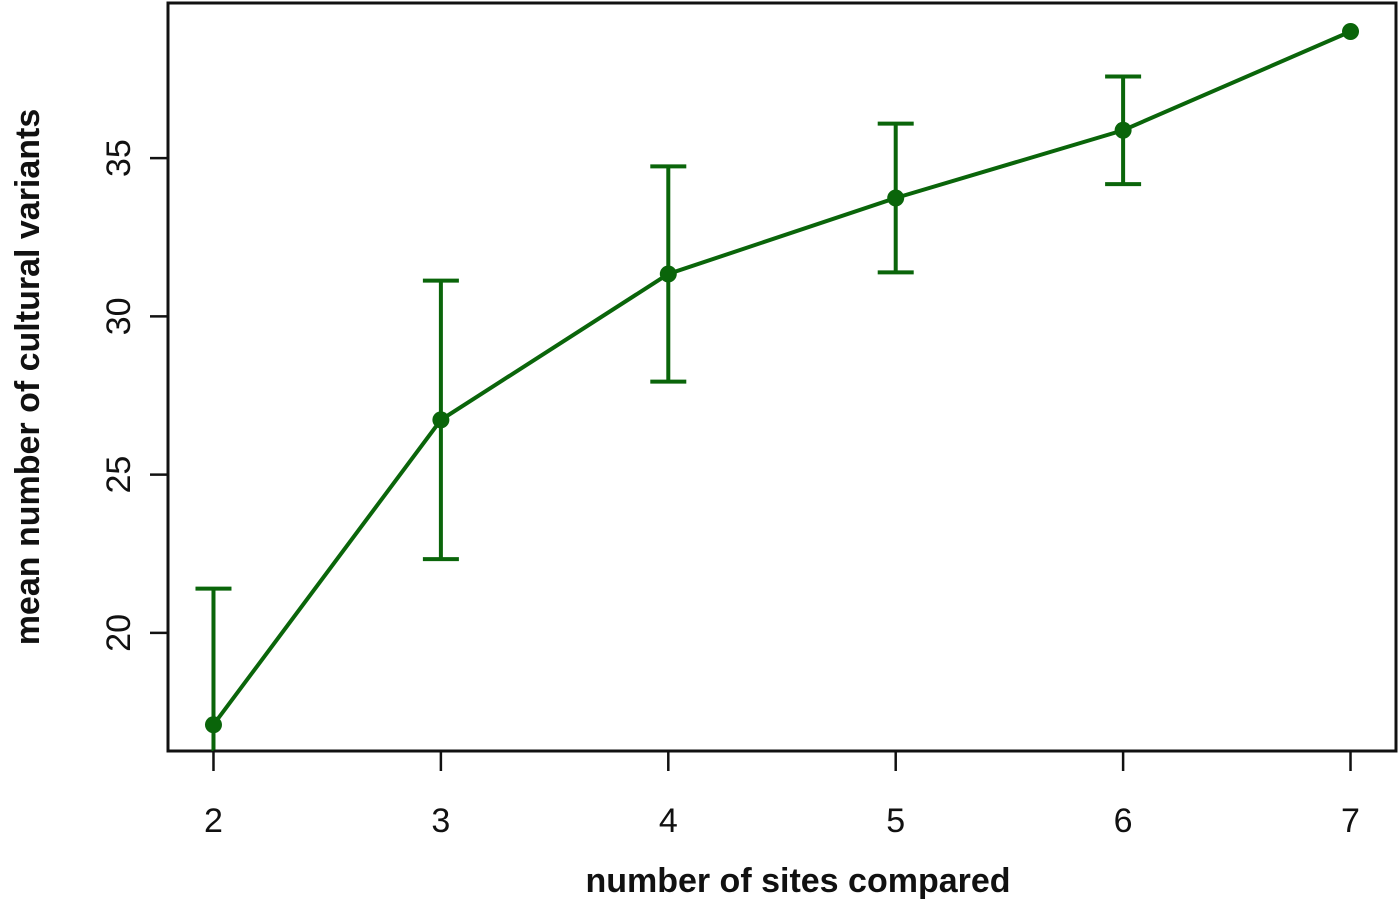 The image size is (1400, 900). I want to click on x-tick-label: 5, so click(895, 821).